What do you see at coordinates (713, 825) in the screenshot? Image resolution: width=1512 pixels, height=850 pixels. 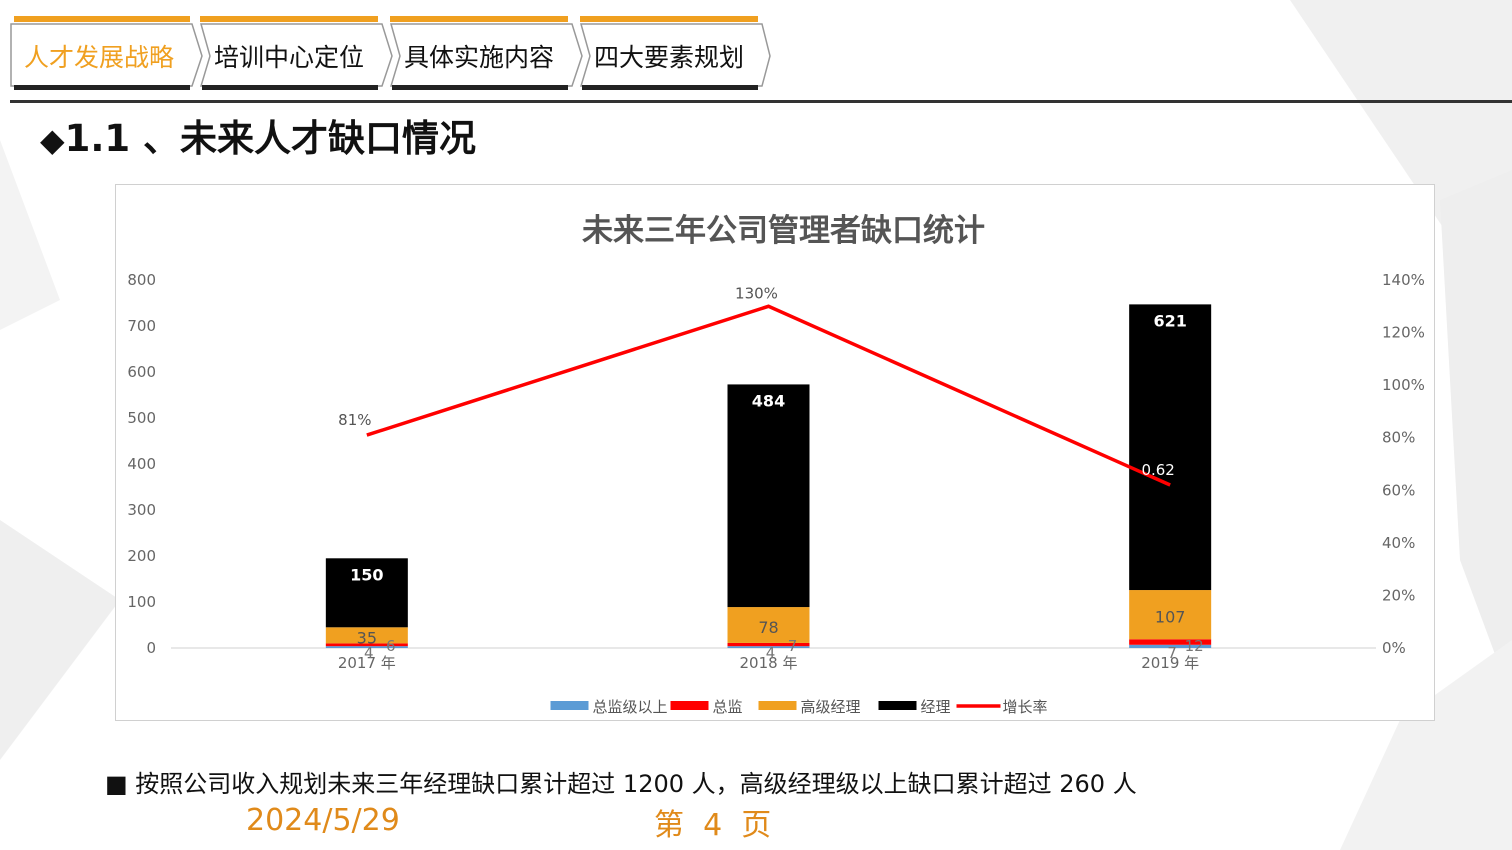 I see `footer-page-number: 第 4 页` at bounding box center [713, 825].